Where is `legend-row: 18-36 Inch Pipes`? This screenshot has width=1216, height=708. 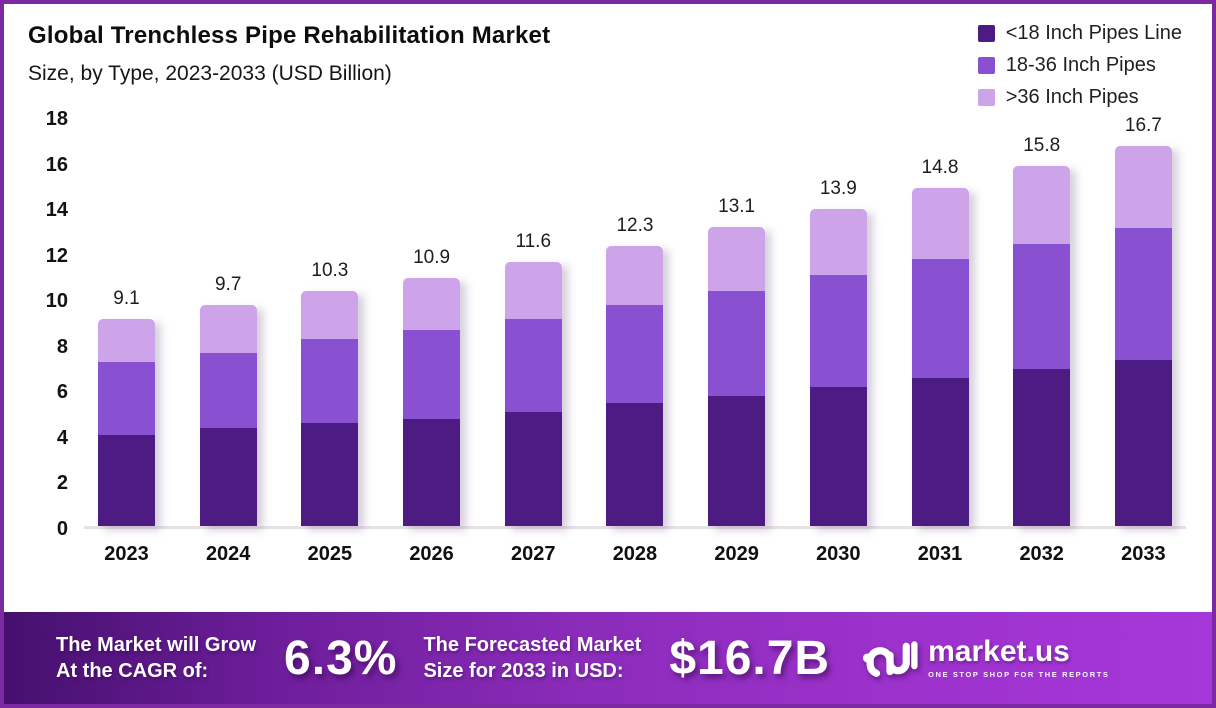
legend-row: 18-36 Inch Pipes is located at coordinates (1079, 65).